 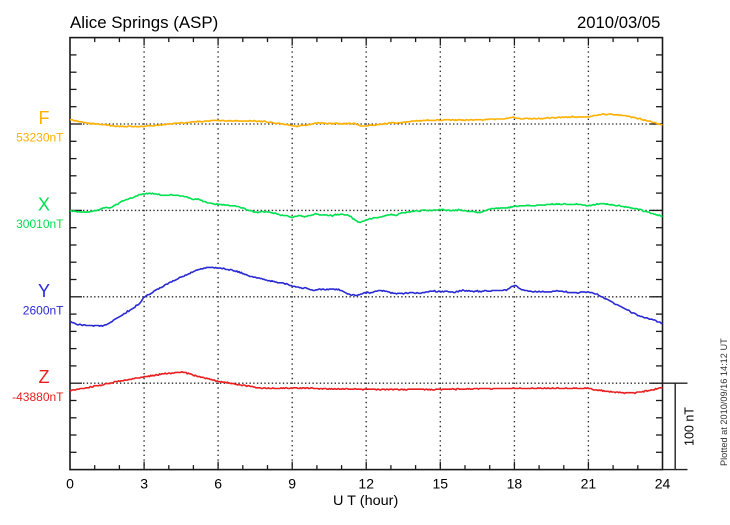 I want to click on svg-text: F, so click(x=44, y=118).